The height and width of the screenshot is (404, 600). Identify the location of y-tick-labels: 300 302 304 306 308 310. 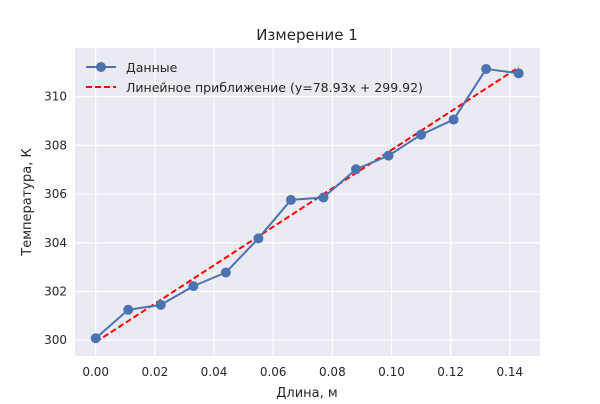
(55, 218).